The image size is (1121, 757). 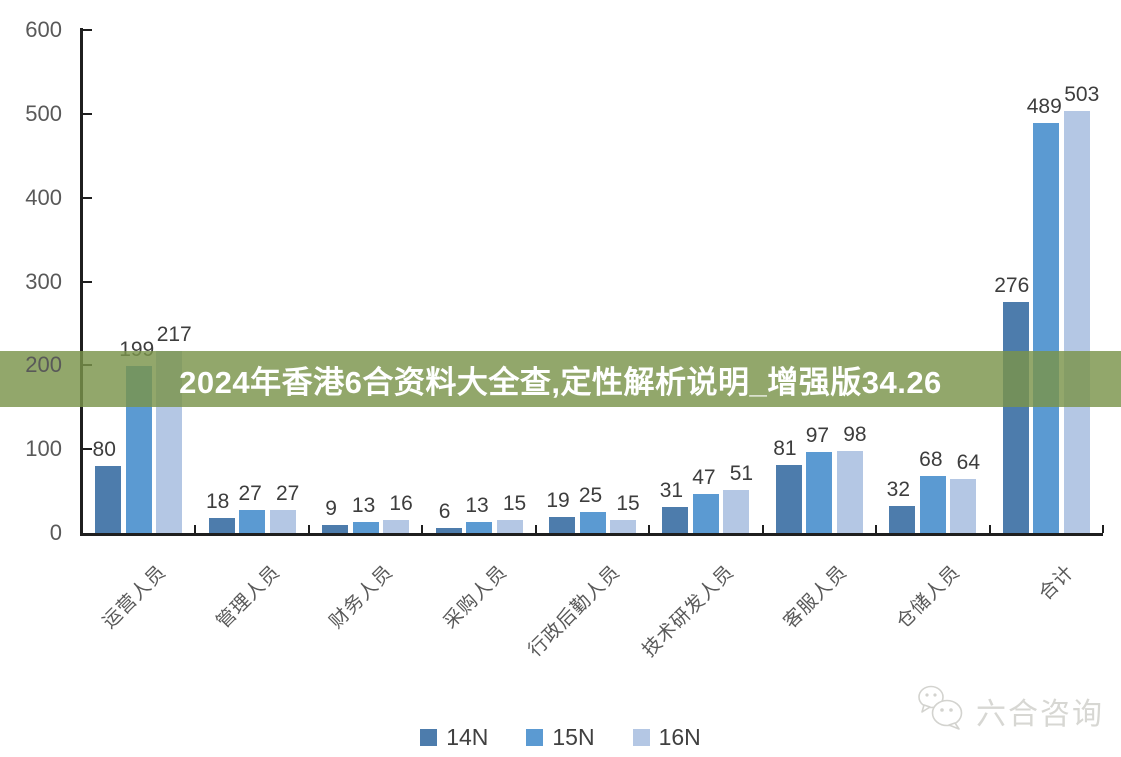 I want to click on bar-value-label: 80, so click(x=104, y=449).